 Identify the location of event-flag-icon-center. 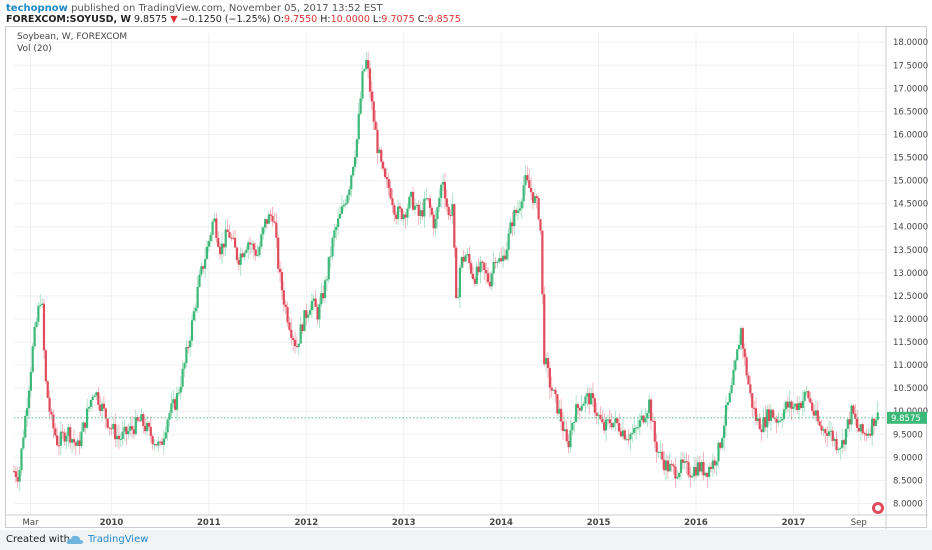
(878, 508).